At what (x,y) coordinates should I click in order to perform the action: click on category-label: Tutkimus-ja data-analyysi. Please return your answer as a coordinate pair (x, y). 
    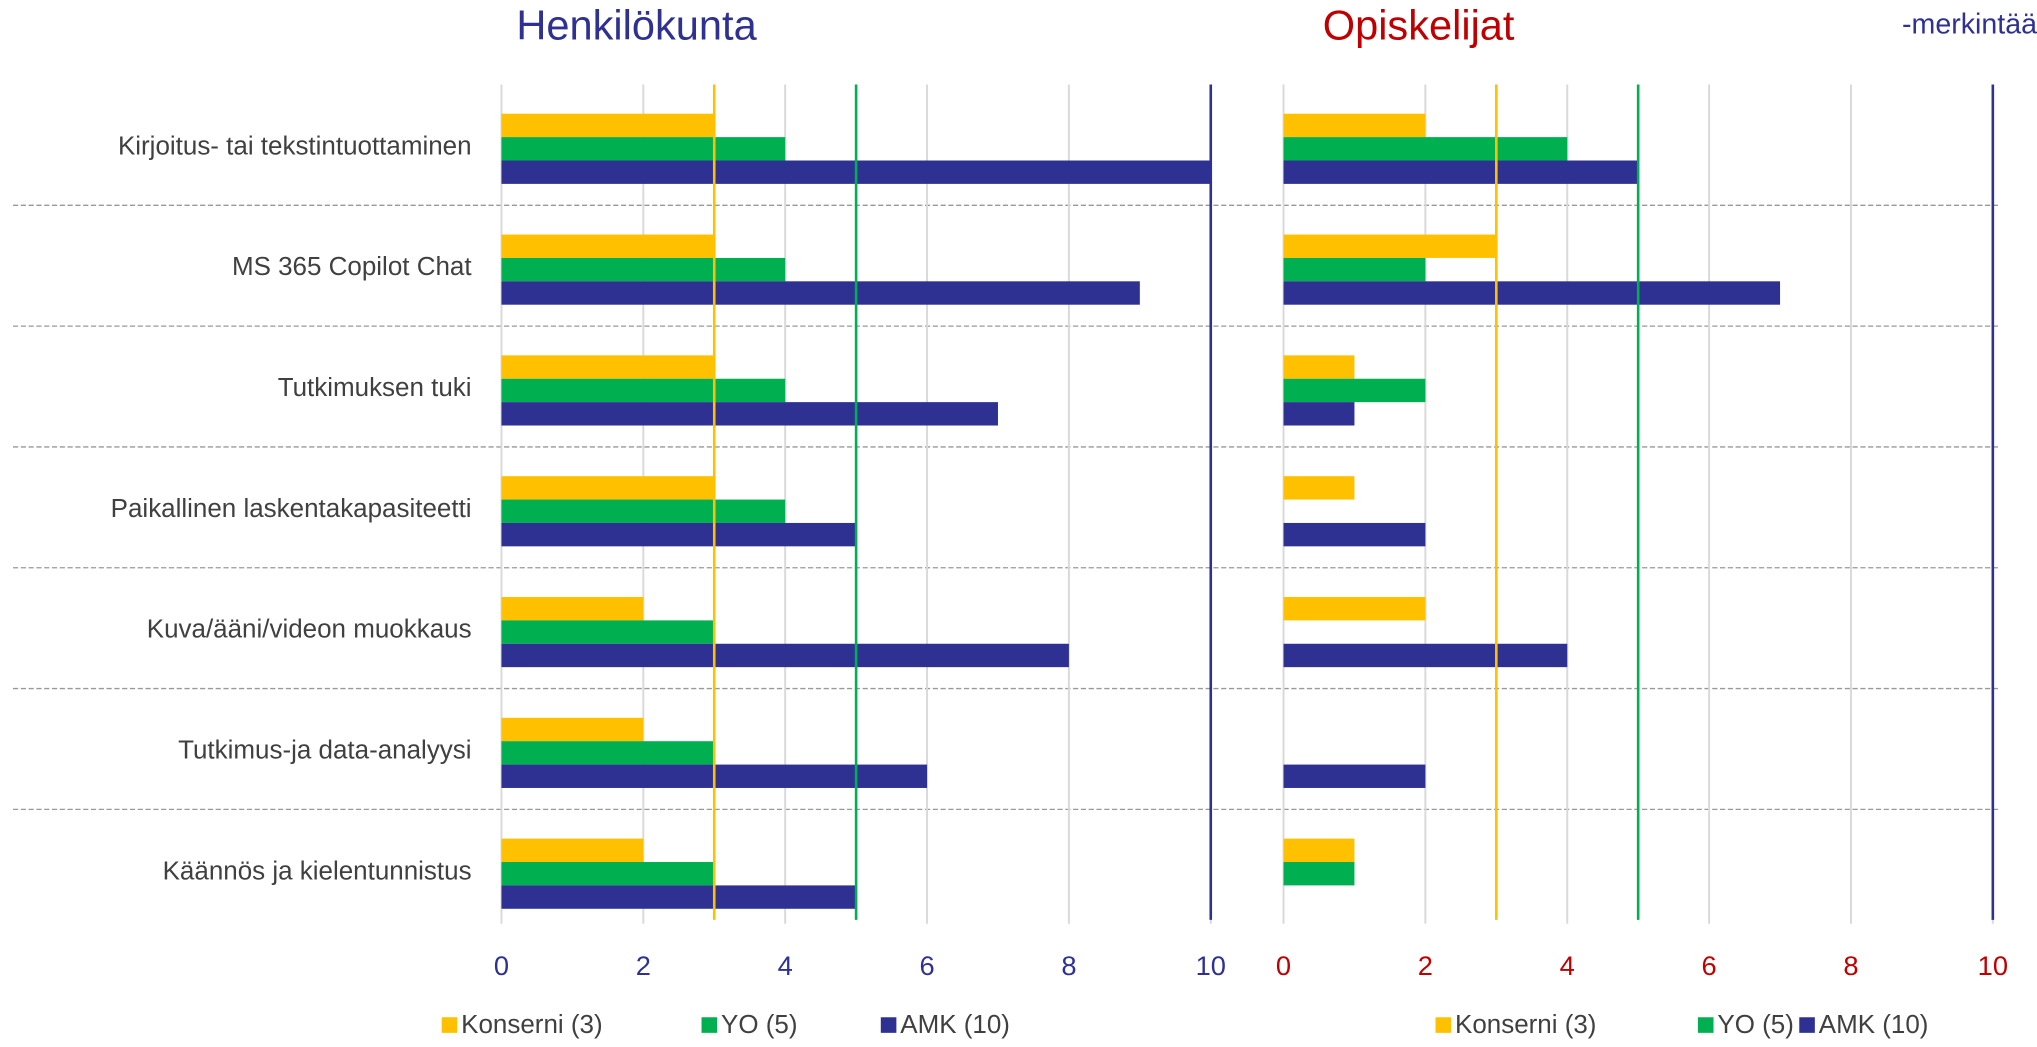
    Looking at the image, I should click on (324, 749).